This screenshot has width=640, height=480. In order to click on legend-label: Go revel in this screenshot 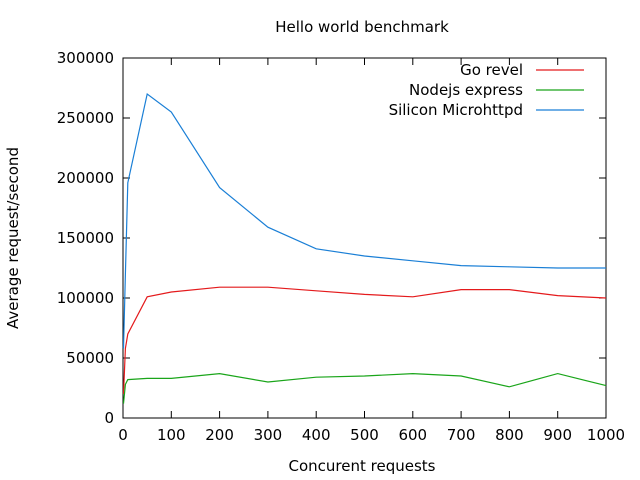, I will do `click(491, 70)`.